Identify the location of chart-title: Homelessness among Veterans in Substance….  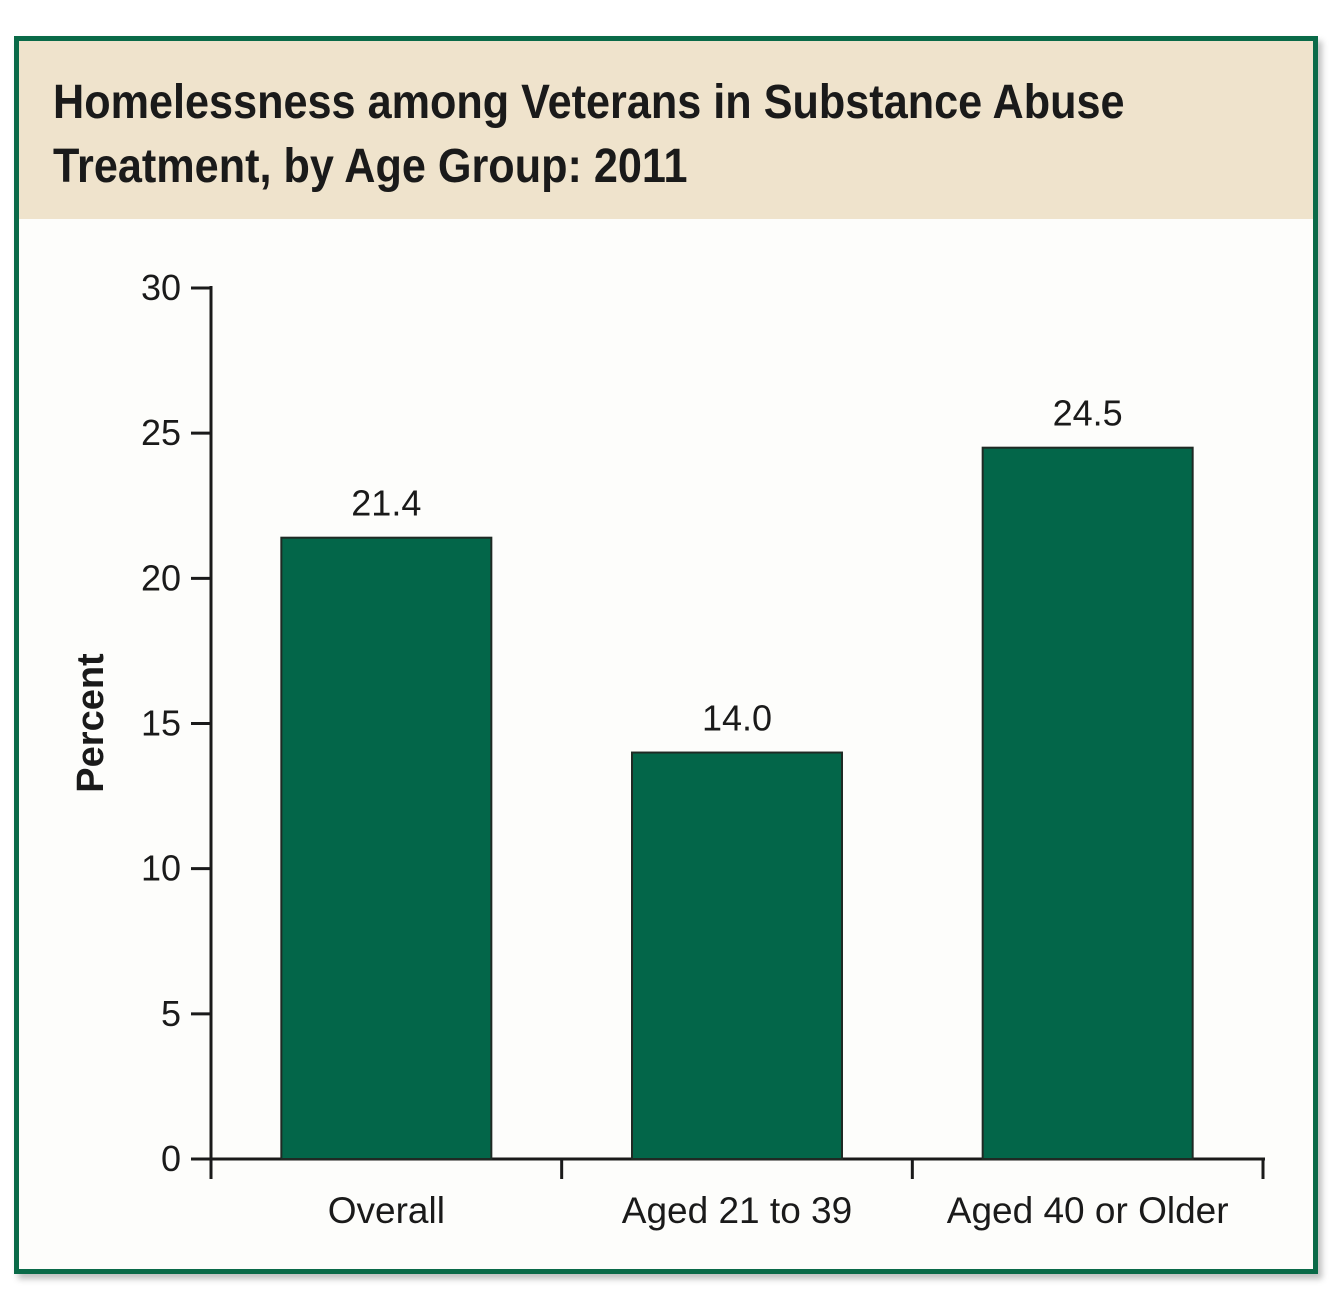
(589, 134).